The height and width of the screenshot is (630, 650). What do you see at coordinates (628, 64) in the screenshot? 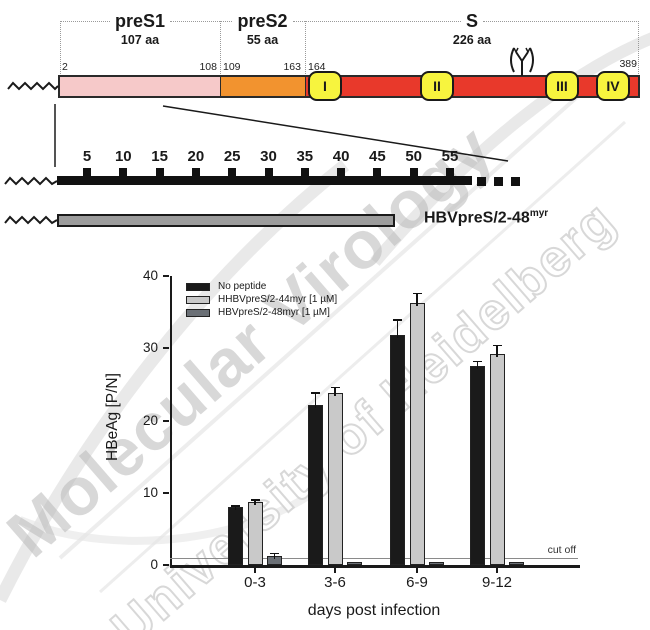
I see `residue-389: 389` at bounding box center [628, 64].